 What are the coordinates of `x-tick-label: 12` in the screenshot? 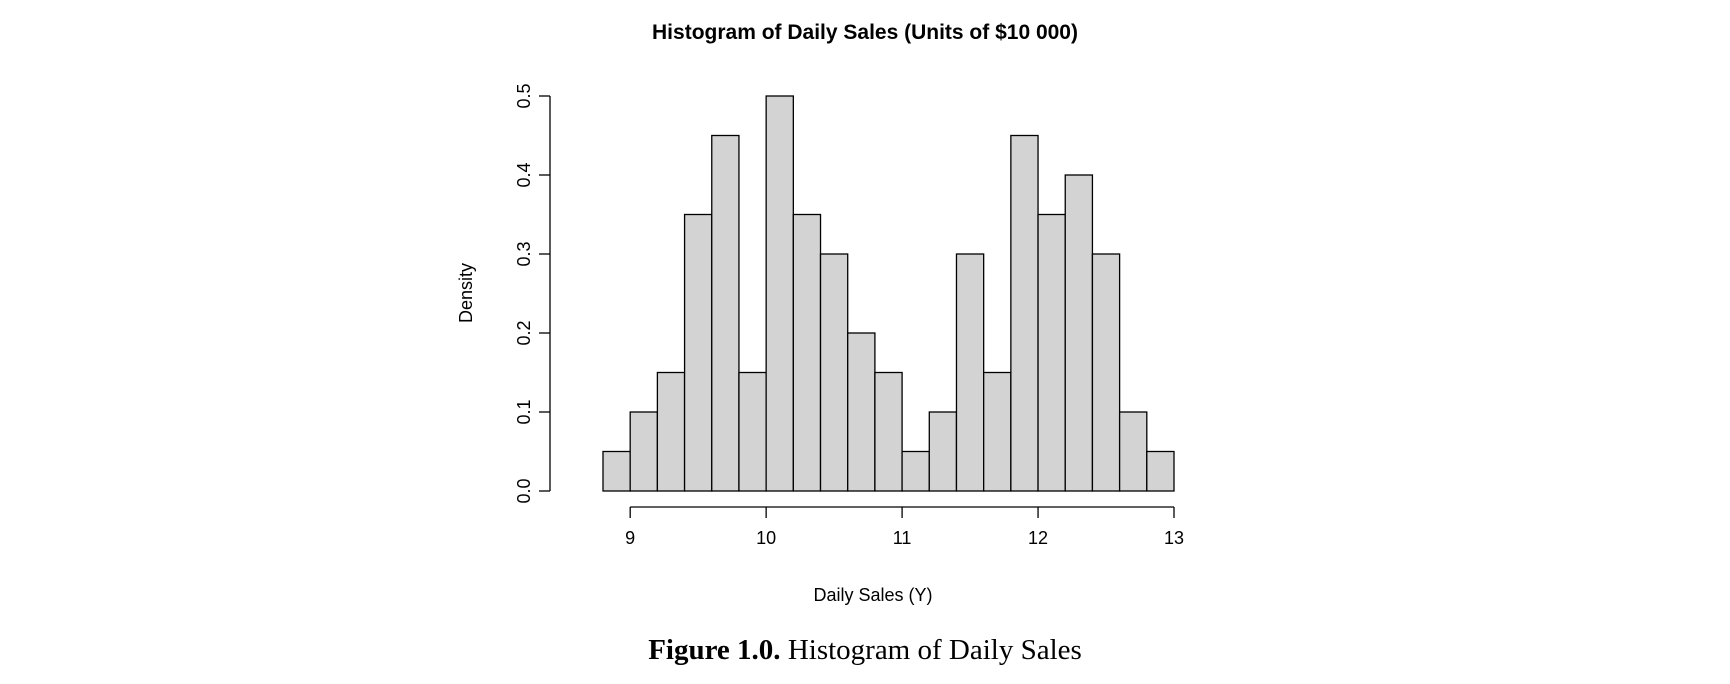 It's located at (1038, 538).